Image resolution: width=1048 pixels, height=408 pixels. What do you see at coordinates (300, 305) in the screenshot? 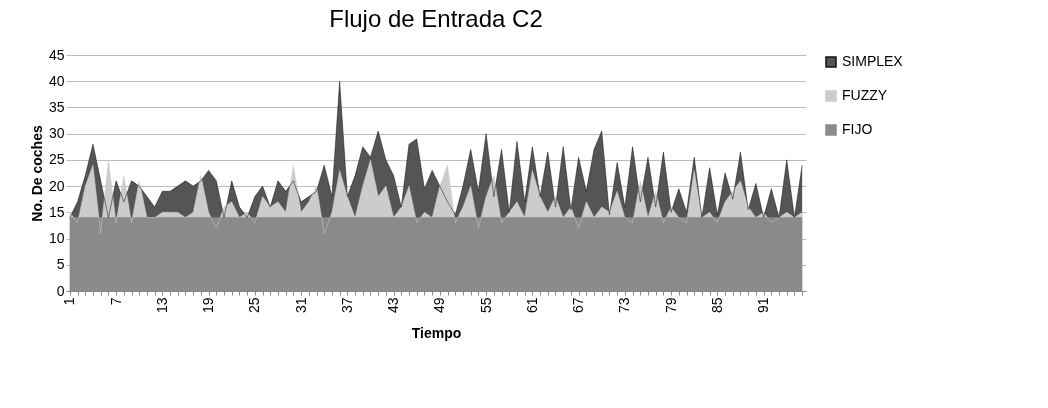
I see `x-tick-label: 31` at bounding box center [300, 305].